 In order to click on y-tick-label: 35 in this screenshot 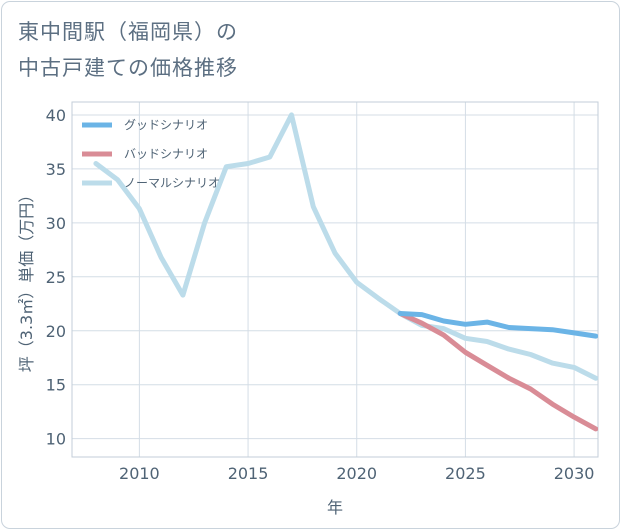, I will do `click(56, 169)`.